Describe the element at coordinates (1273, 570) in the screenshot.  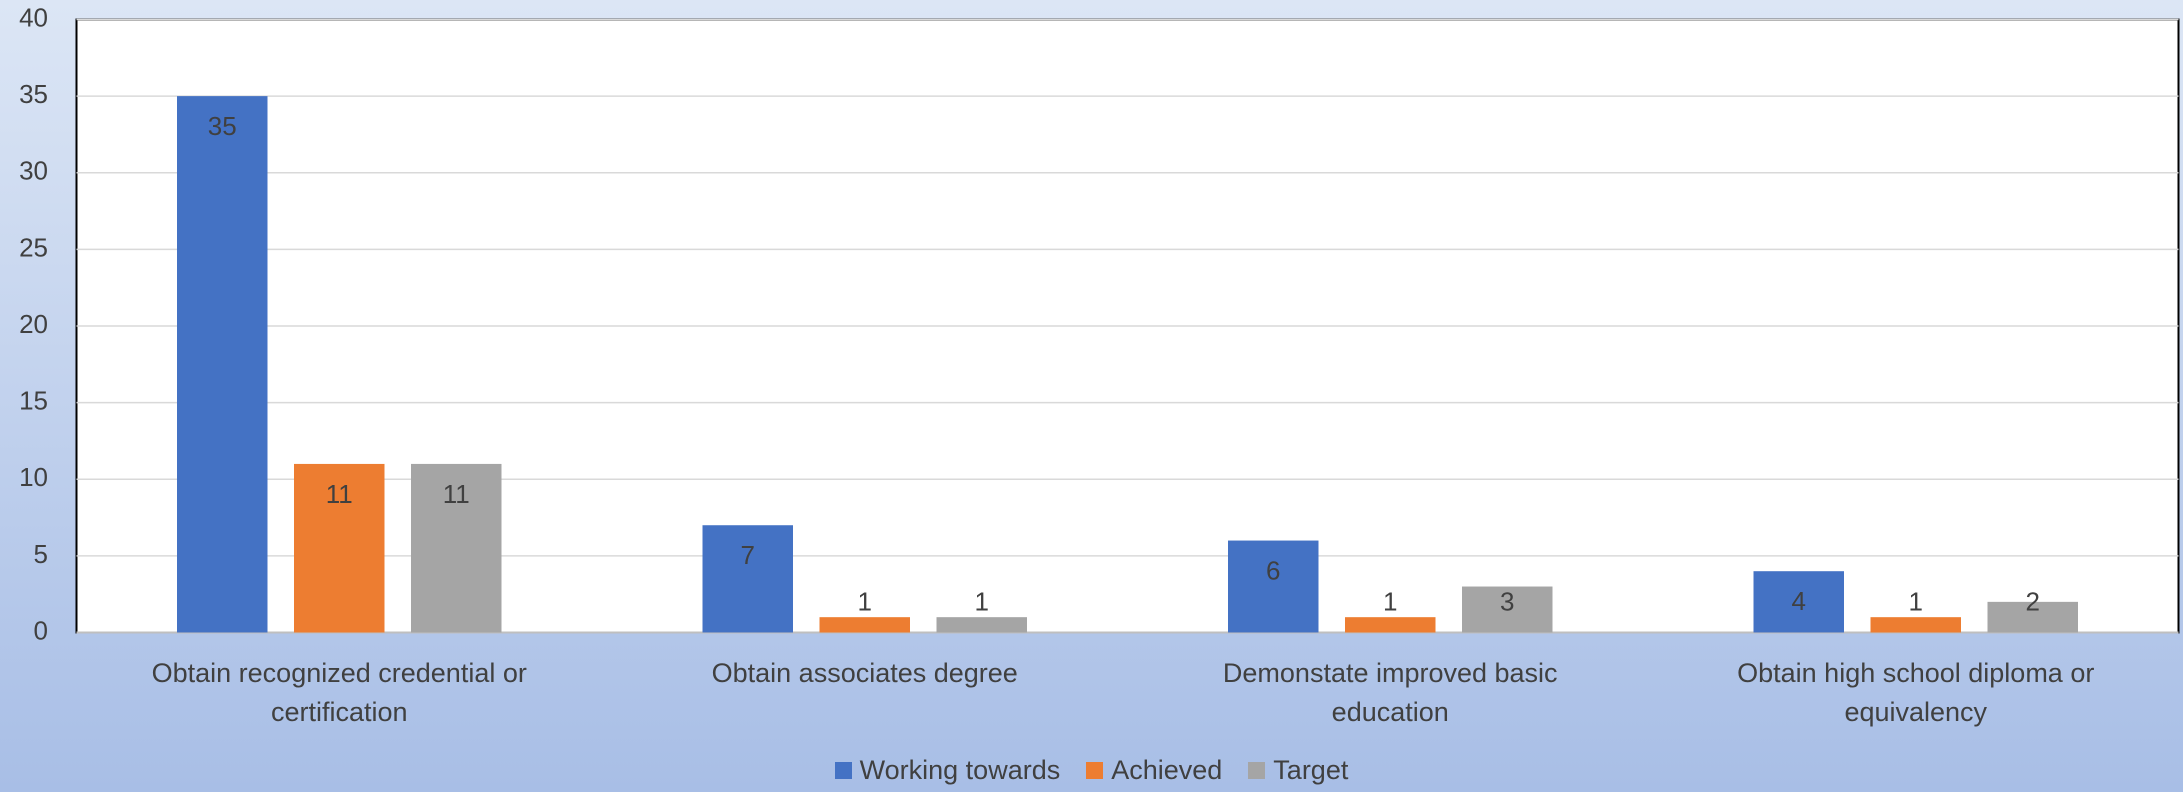
I see `data-label: 6` at that location.